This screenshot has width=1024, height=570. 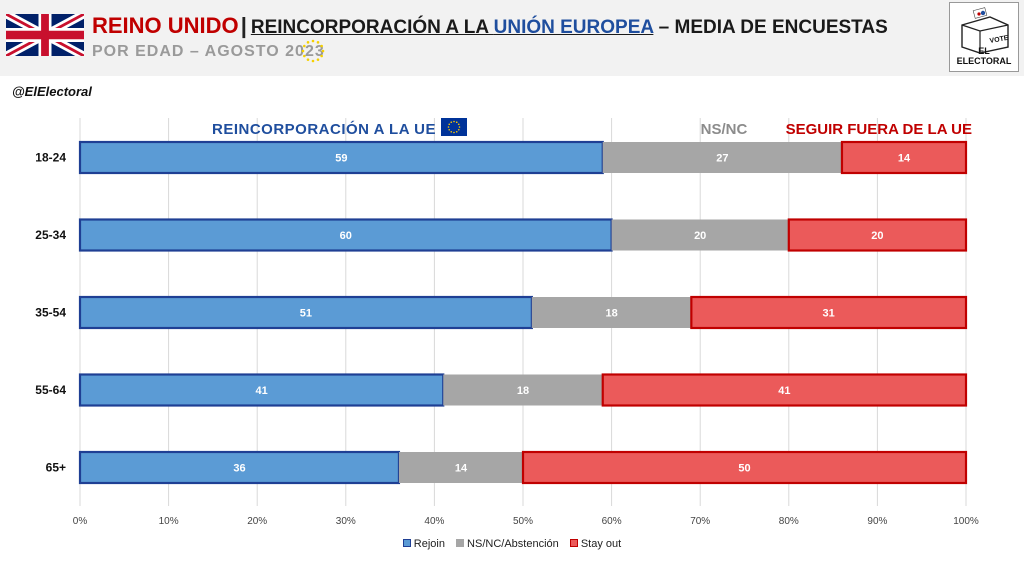 What do you see at coordinates (434, 521) in the screenshot?
I see `x-tick-label: 40%` at bounding box center [434, 521].